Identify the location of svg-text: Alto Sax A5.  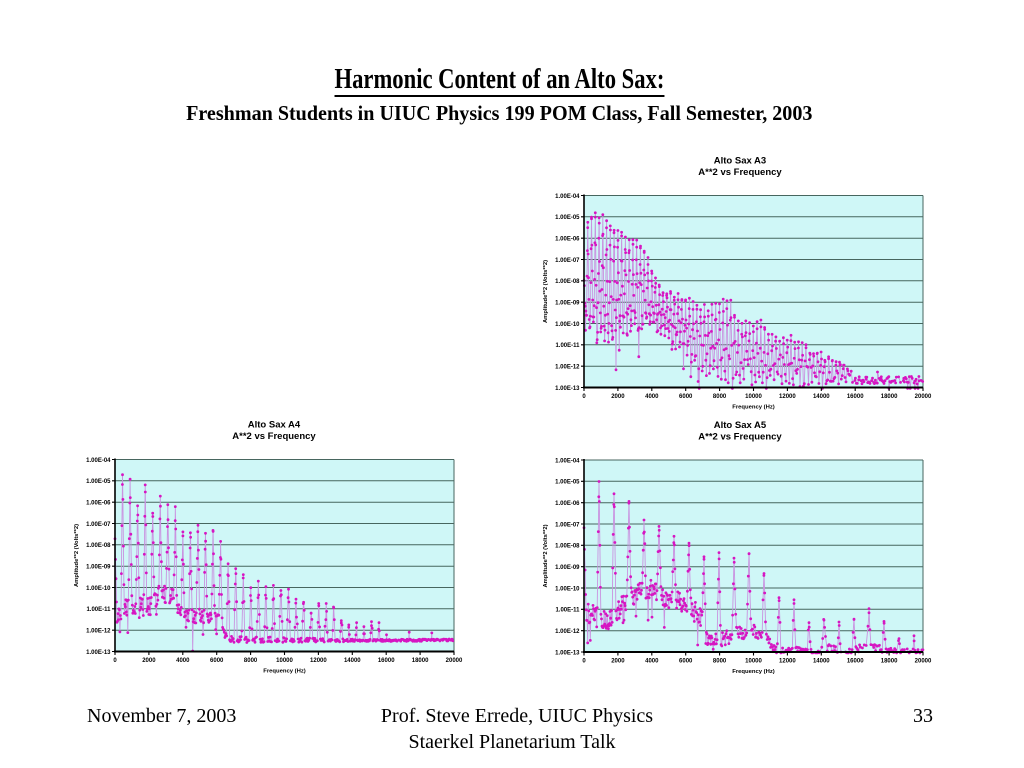
(740, 425).